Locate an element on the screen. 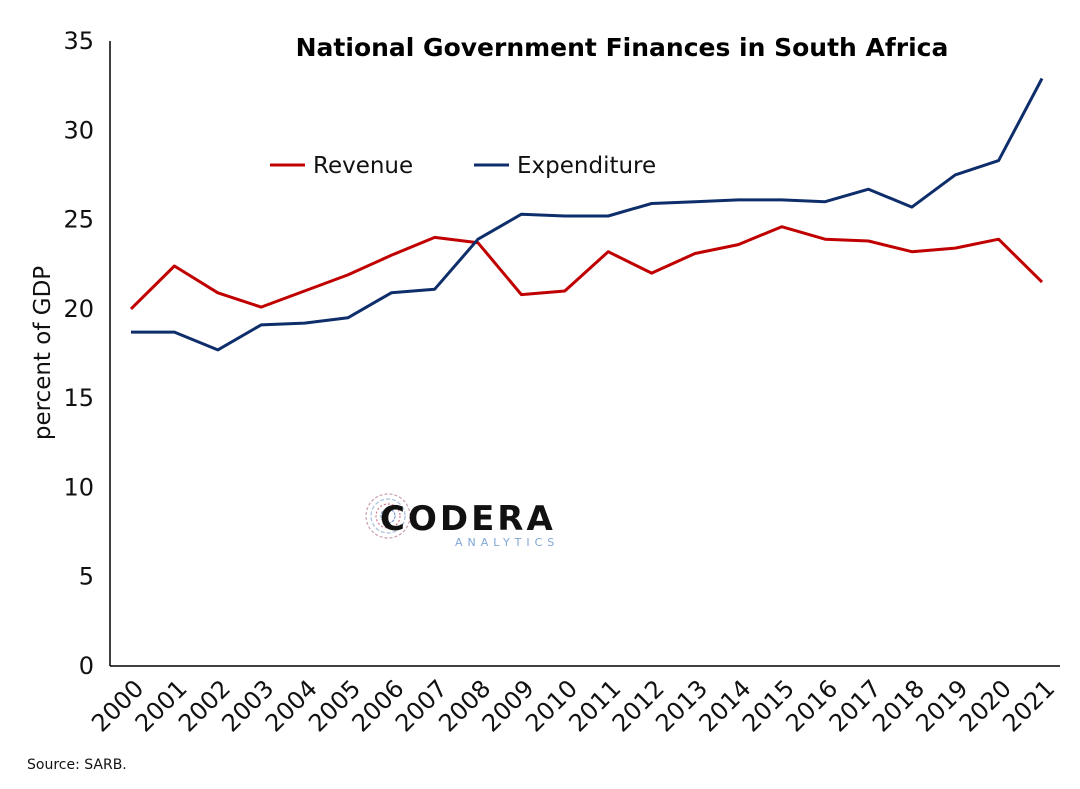 This screenshot has height=789, width=1080. y-tick-labels: 0 5 10 15 20 25 30 35 is located at coordinates (78, 353).